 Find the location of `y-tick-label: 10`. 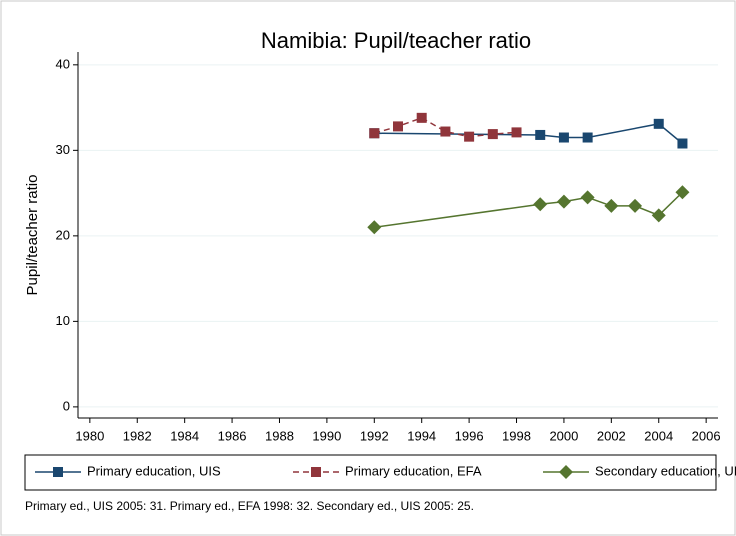

y-tick-label: 10 is located at coordinates (63, 320).